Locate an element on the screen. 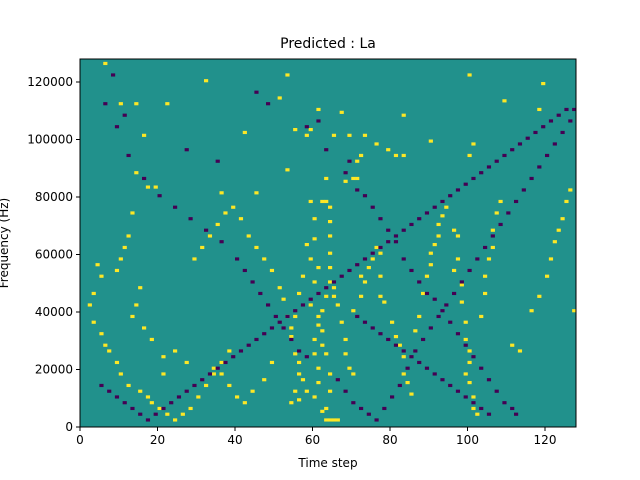 This screenshot has height=480, width=640. x-tick-label: 120 is located at coordinates (545, 440).